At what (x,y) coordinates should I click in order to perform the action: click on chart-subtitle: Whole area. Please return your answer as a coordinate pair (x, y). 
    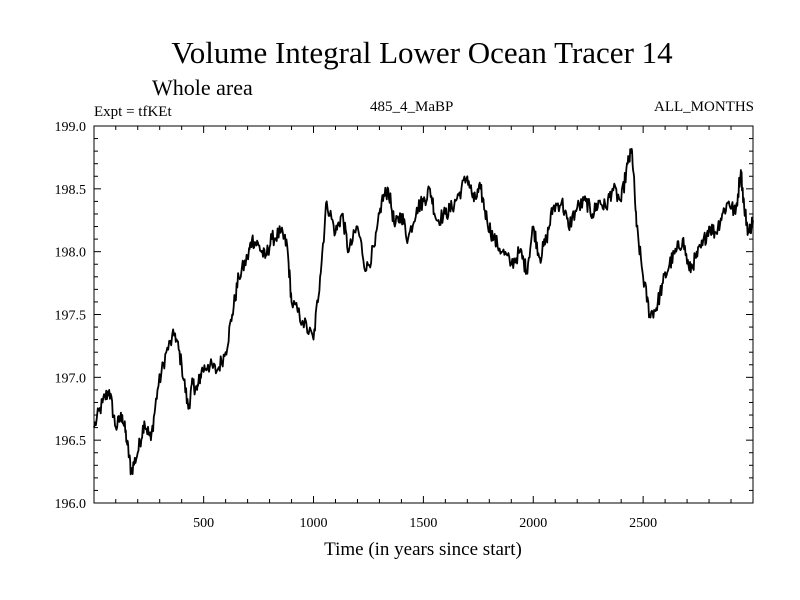
    Looking at the image, I should click on (202, 87).